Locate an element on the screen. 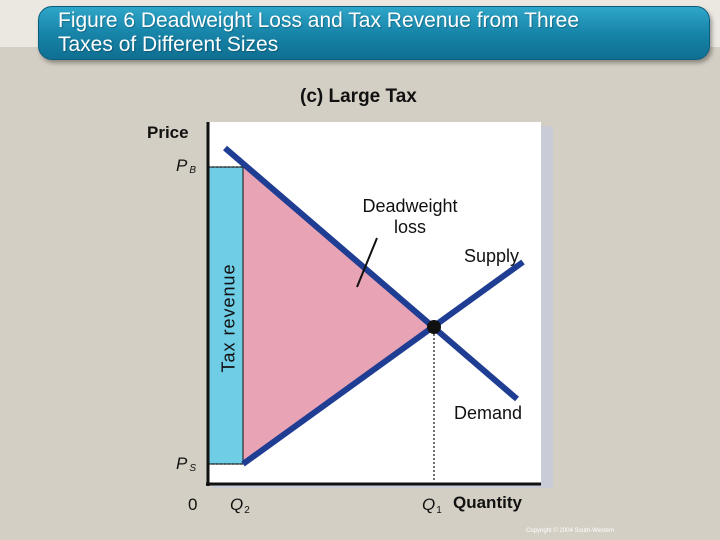 This screenshot has height=540, width=720. deadweight-loss-area is located at coordinates (338, 315).